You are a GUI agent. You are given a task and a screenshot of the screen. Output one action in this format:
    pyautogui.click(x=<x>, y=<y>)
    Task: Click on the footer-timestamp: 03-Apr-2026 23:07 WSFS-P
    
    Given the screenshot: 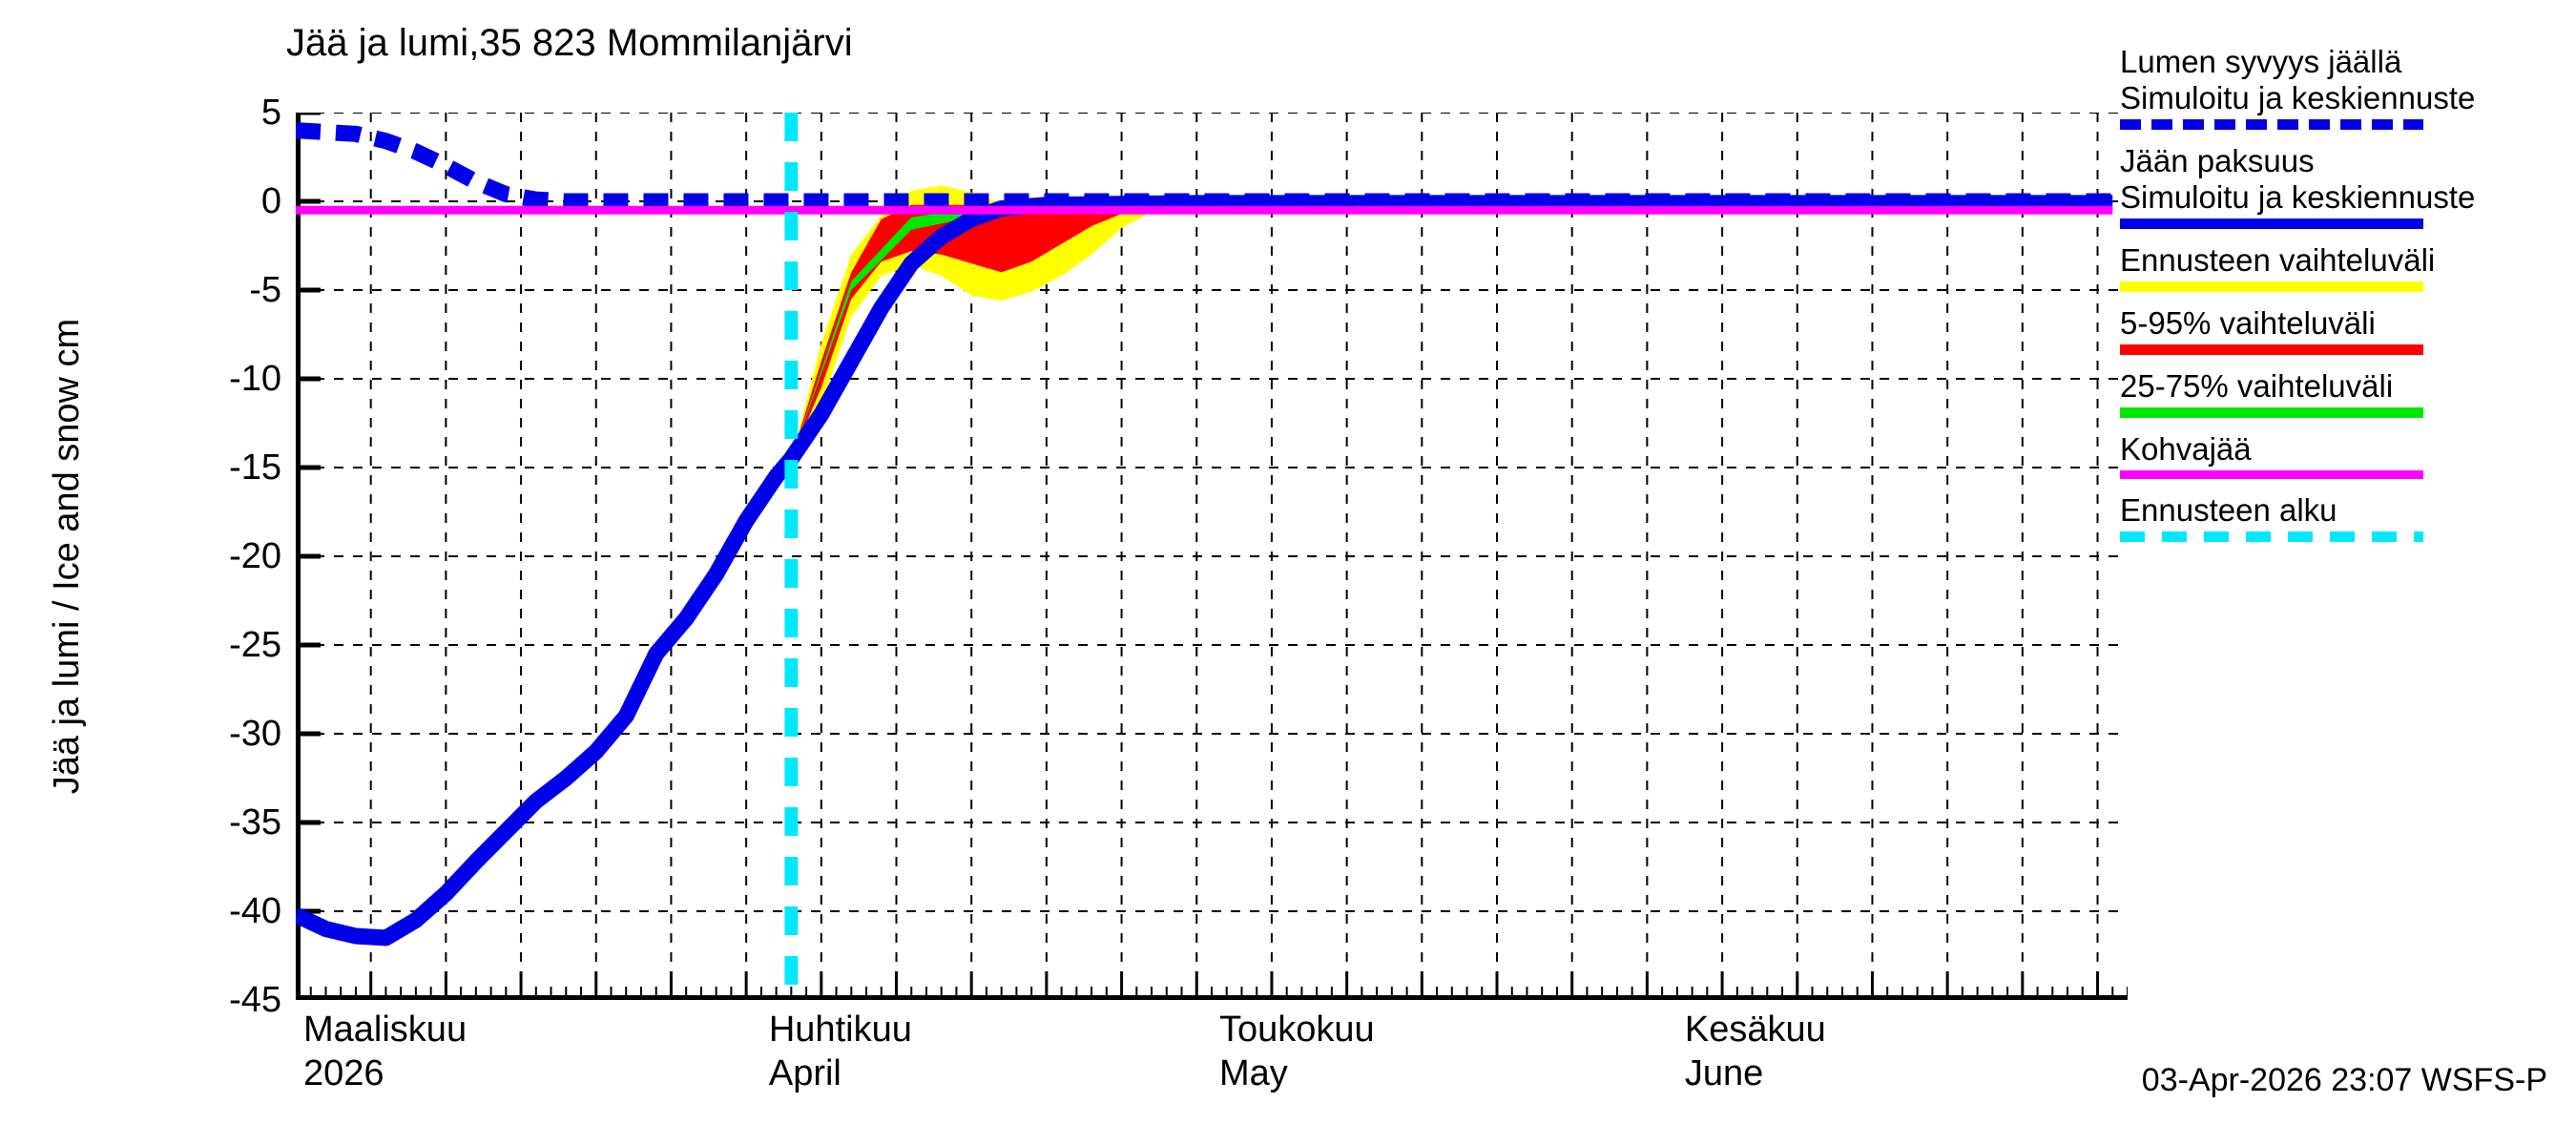 What is the action you would take?
    pyautogui.click(x=2344, y=1080)
    